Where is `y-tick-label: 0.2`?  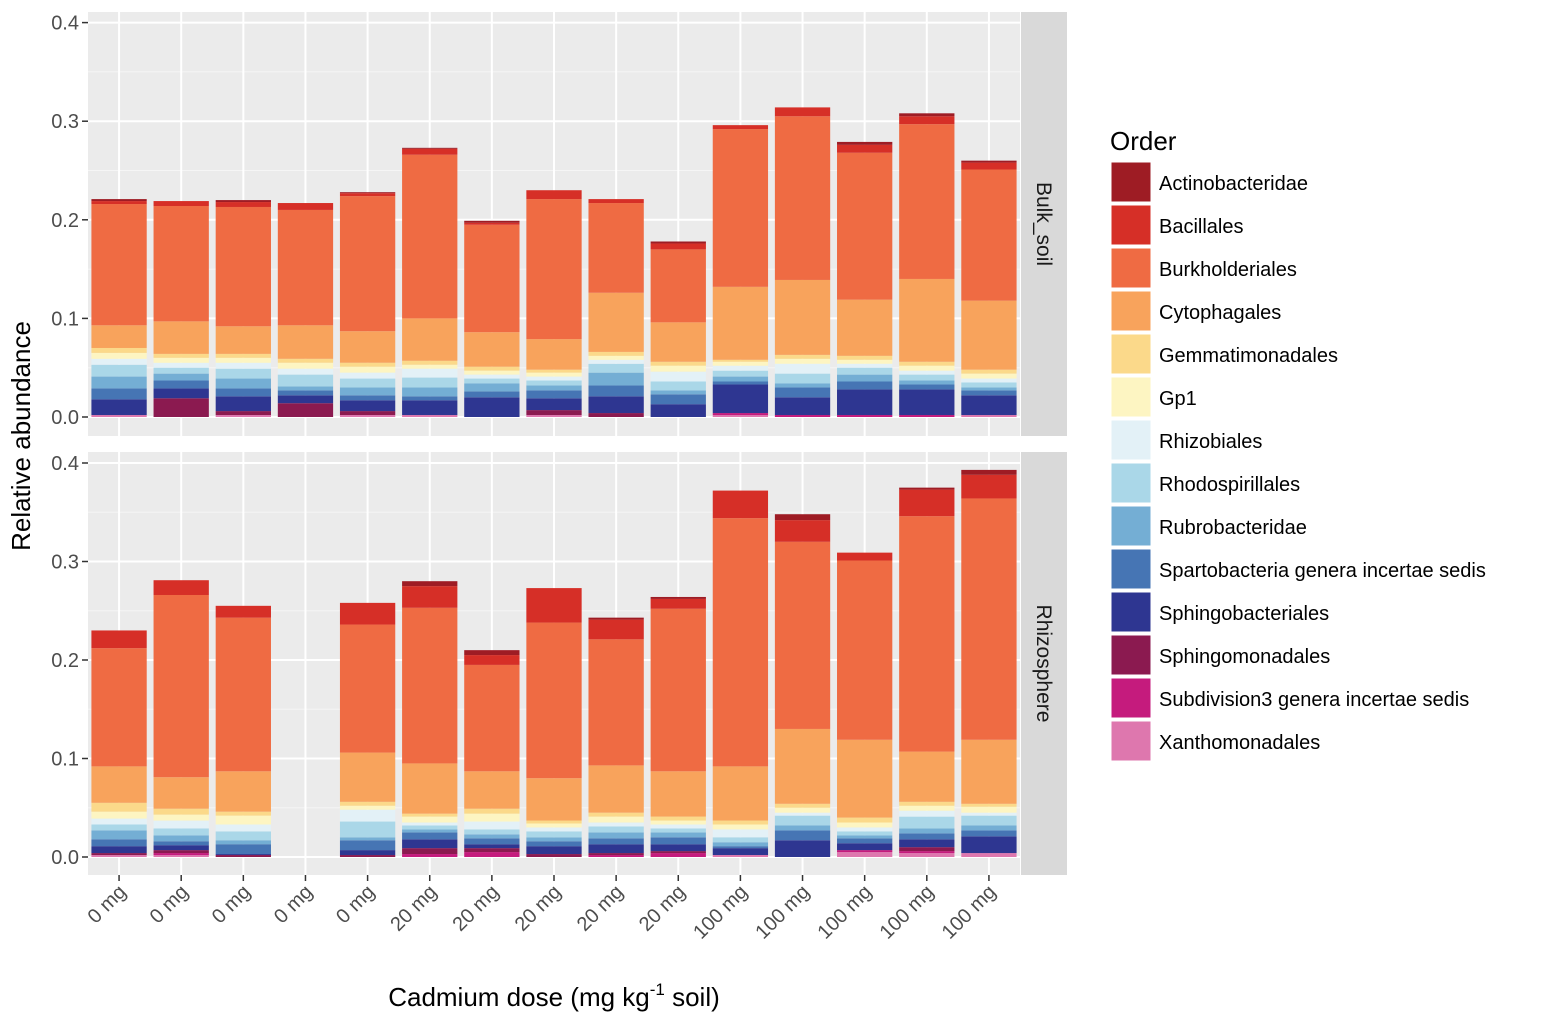
y-tick-label: 0.2 is located at coordinates (65, 221).